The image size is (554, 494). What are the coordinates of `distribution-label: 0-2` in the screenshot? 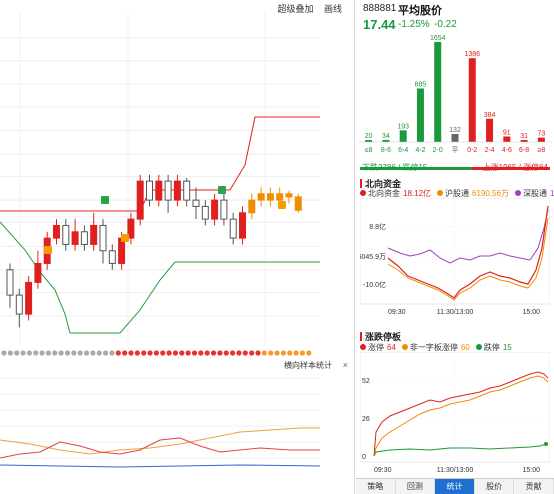 It's located at (472, 150).